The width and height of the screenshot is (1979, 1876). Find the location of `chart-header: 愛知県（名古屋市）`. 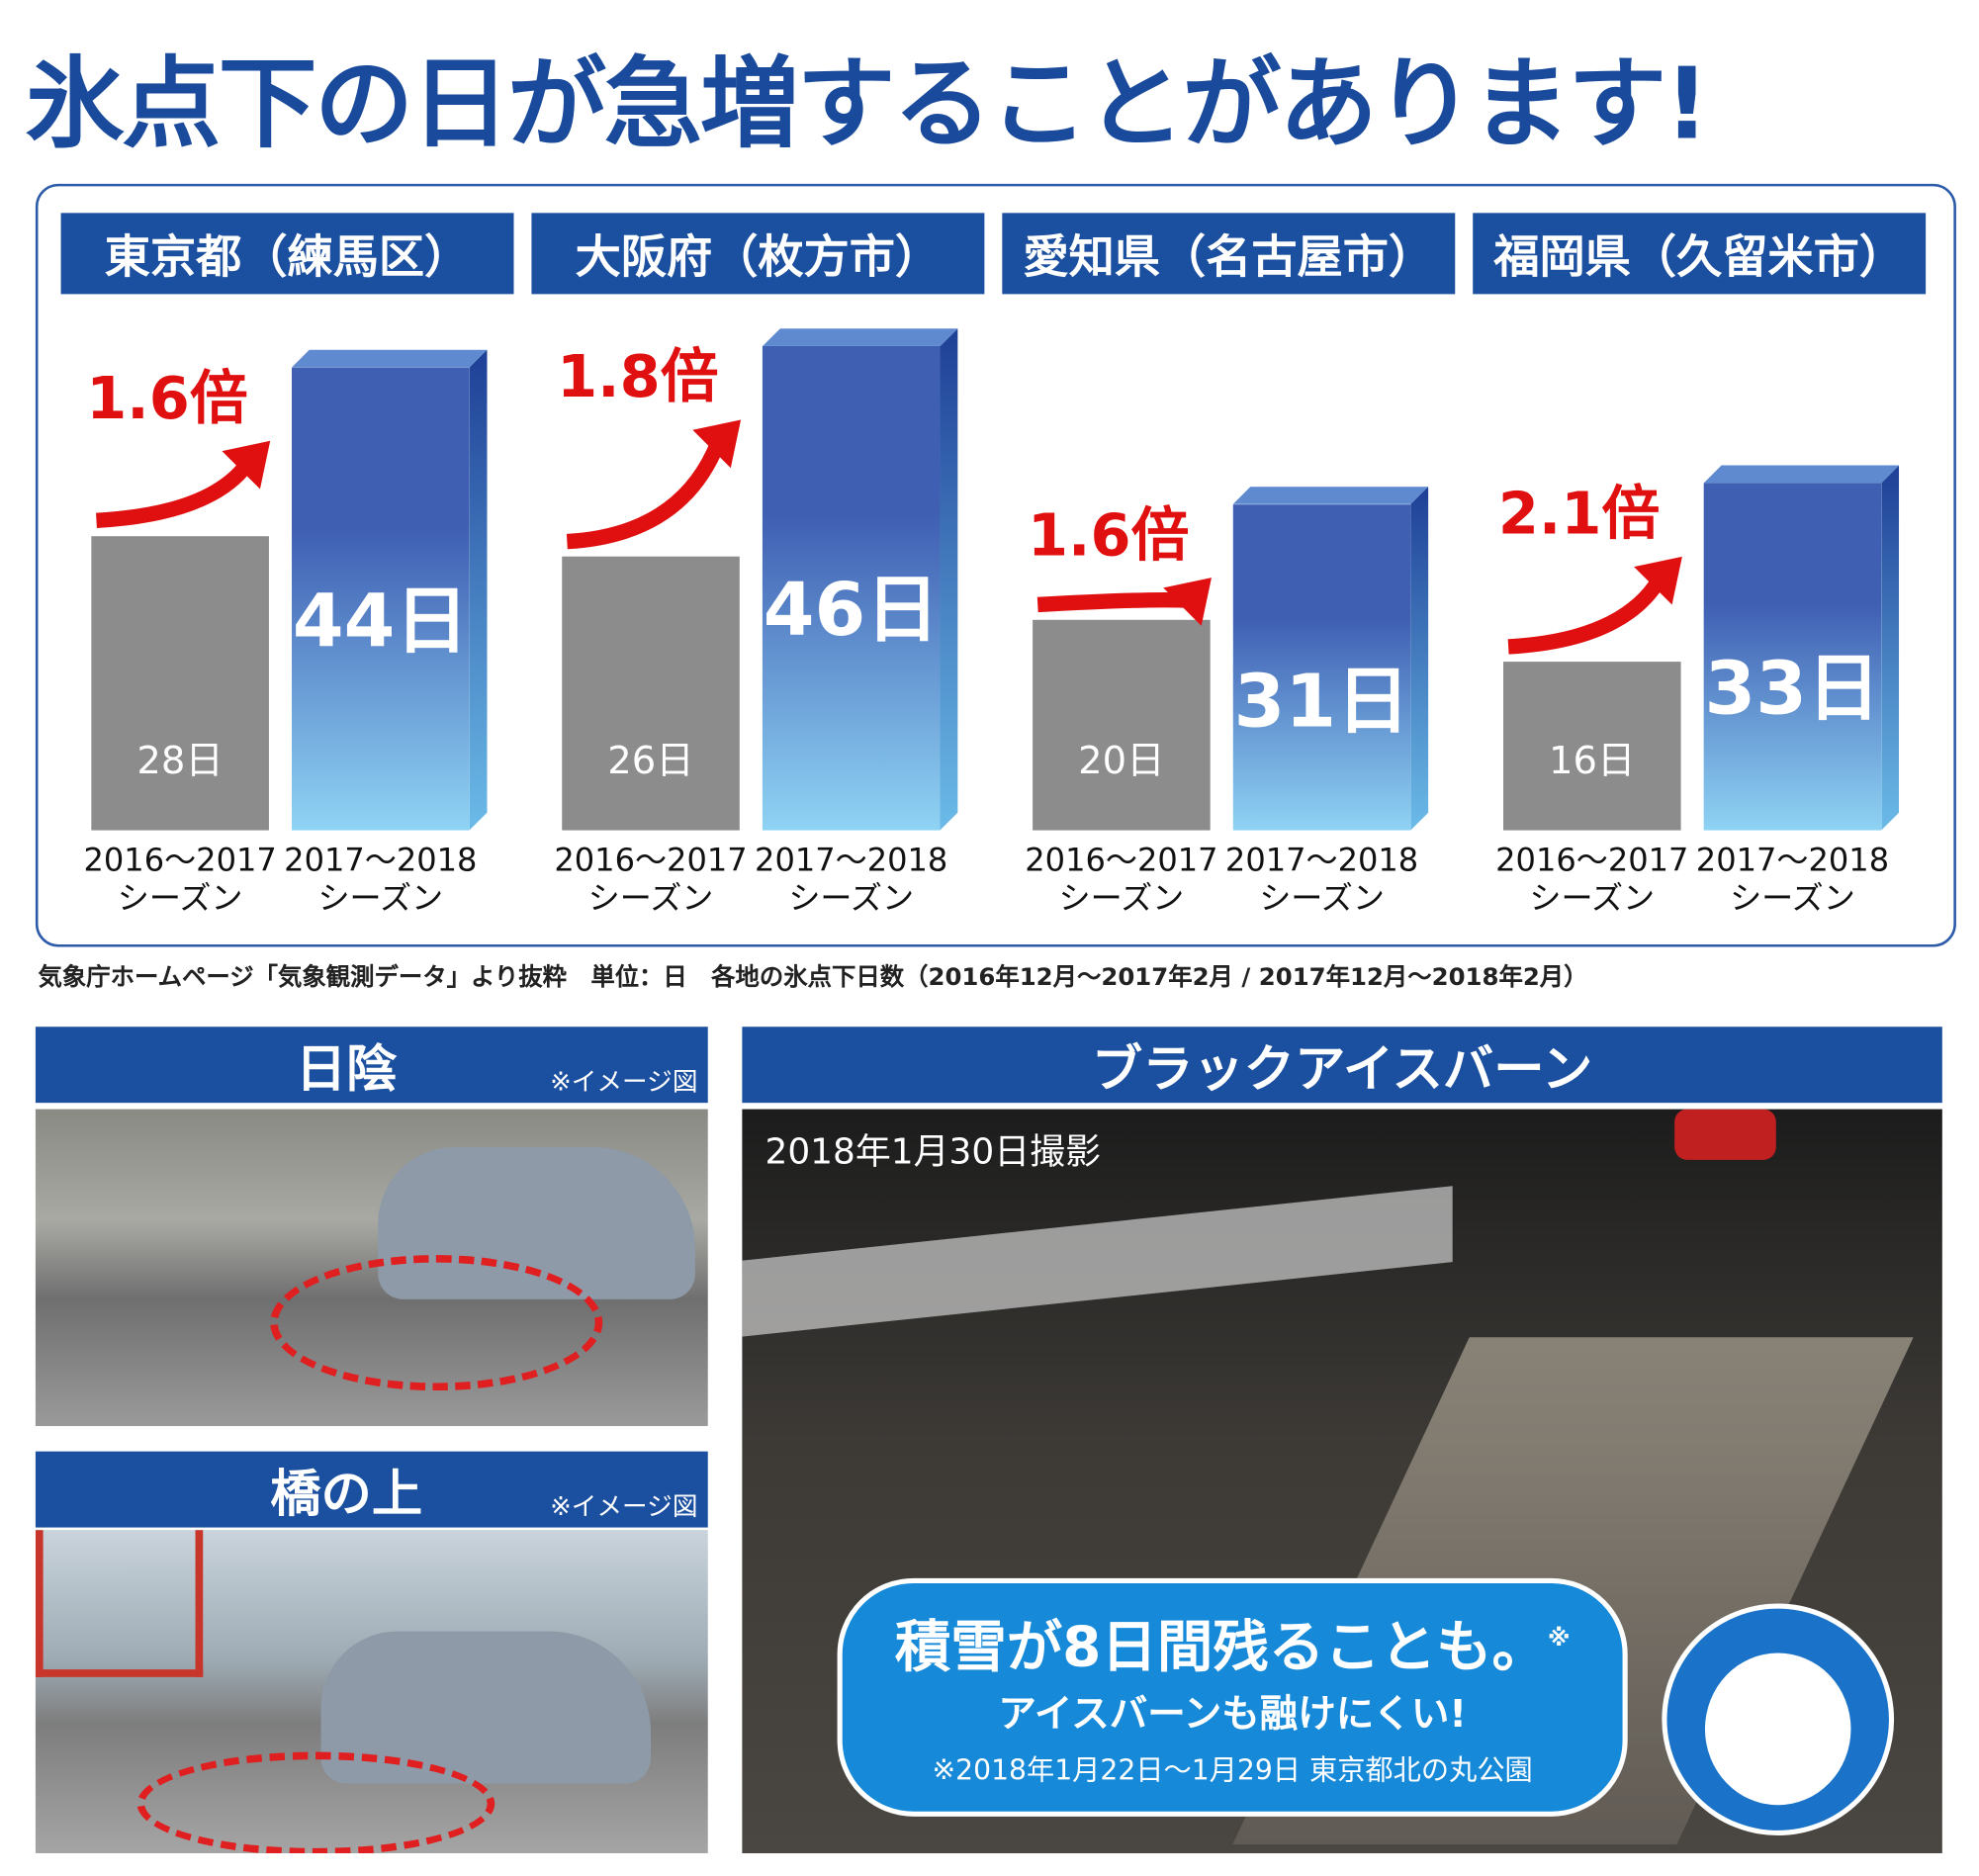

chart-header: 愛知県（名古屋市） is located at coordinates (1229, 254).